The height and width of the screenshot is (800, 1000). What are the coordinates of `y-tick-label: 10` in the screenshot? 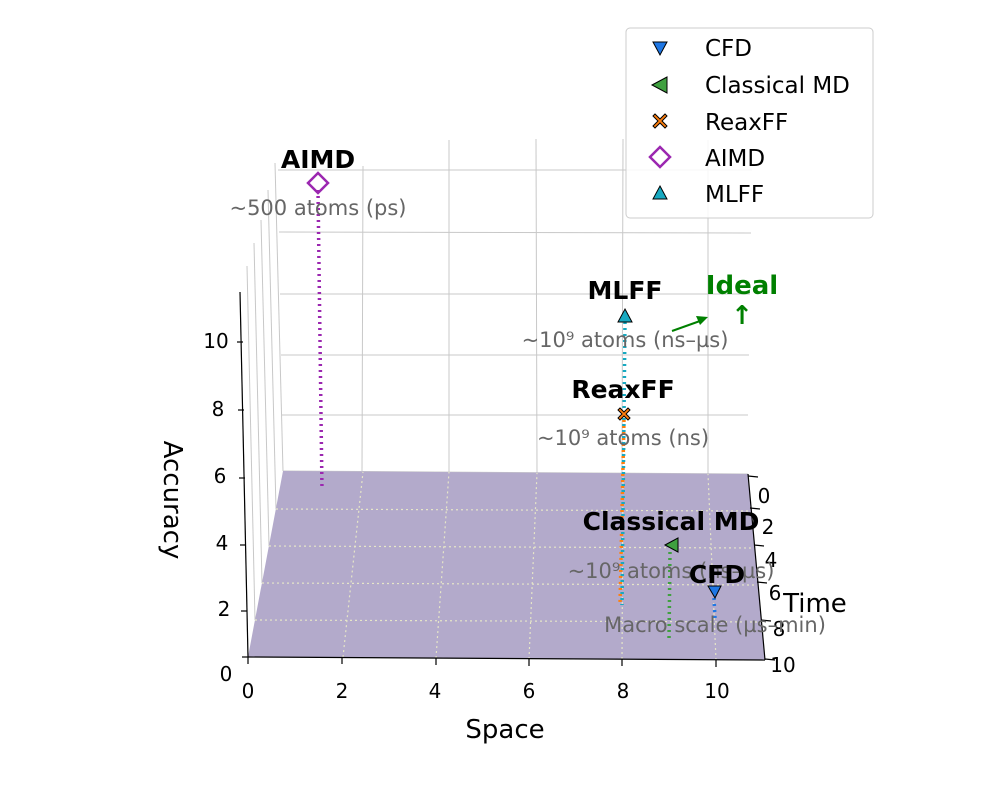 It's located at (782, 665).